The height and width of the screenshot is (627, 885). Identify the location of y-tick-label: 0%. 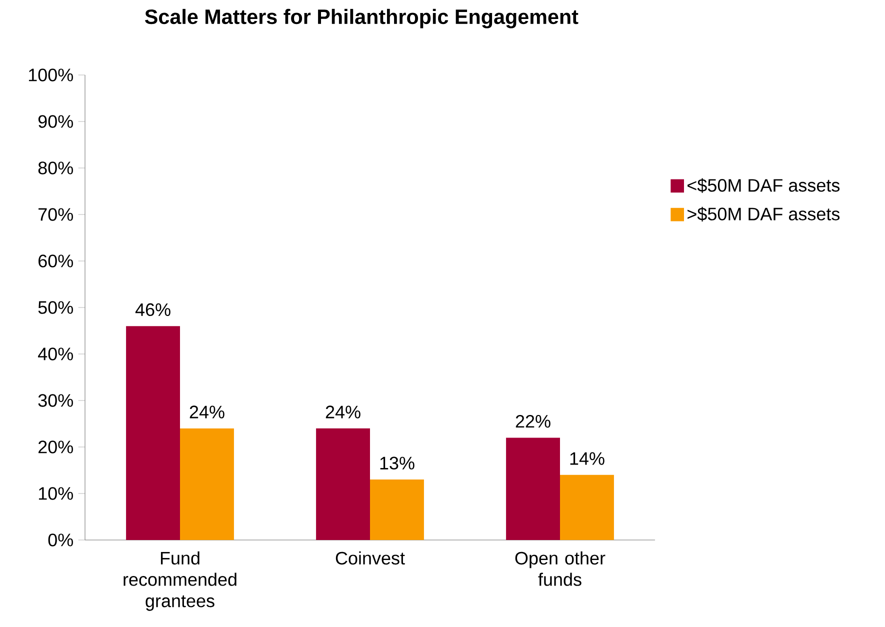
(60, 540).